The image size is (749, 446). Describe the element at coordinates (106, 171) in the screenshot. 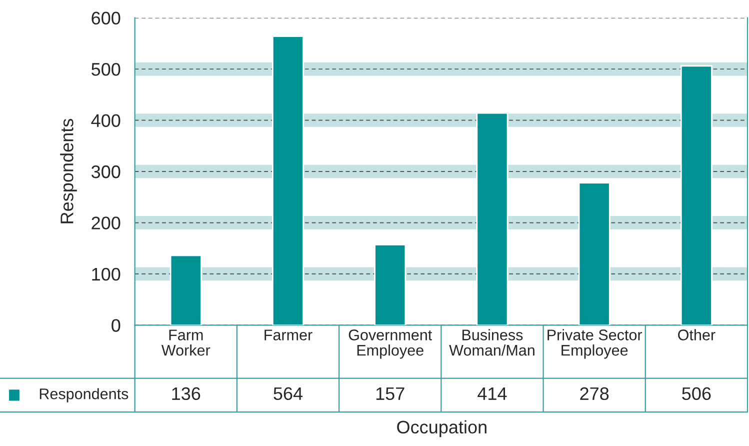

I see `y-tick-label: 300` at that location.